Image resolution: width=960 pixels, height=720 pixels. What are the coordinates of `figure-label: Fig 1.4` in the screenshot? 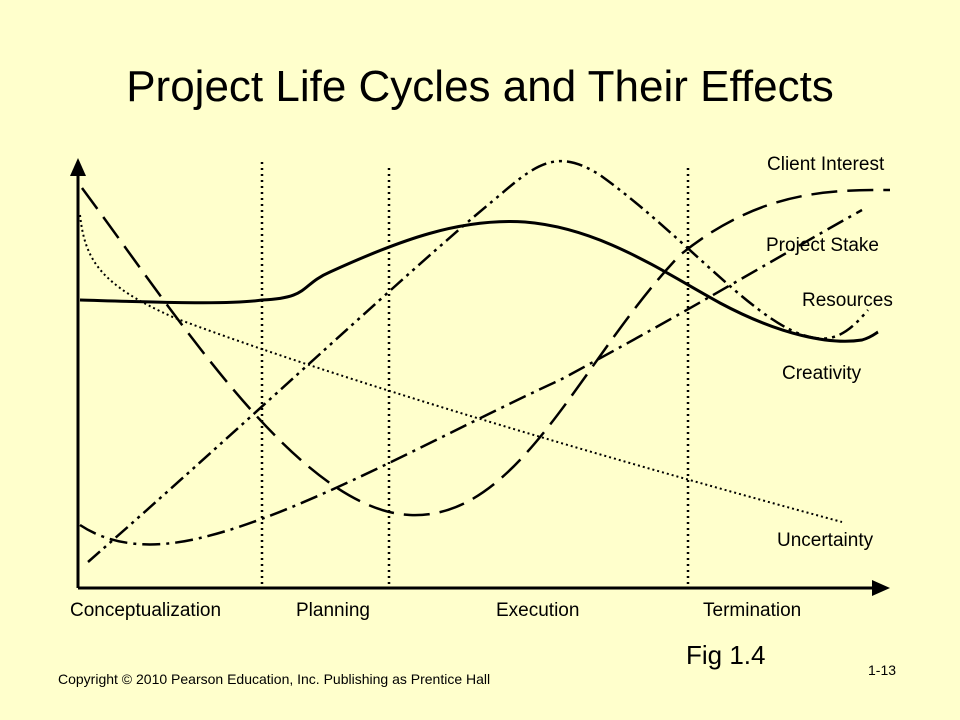 It's located at (726, 655).